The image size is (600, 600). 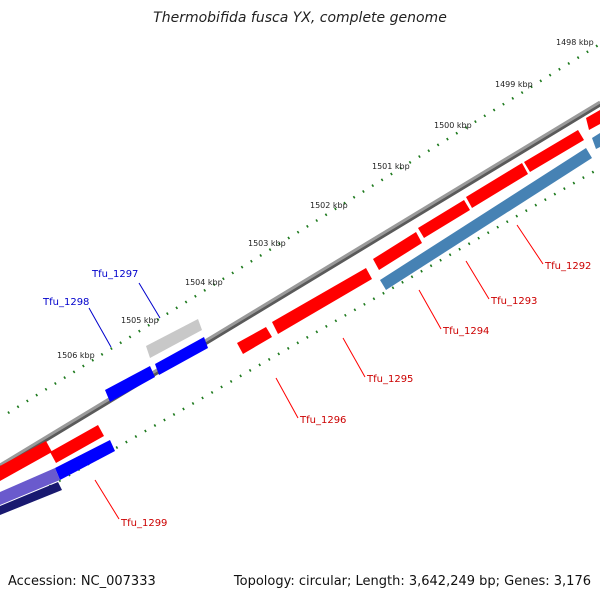 I want to click on kbp-label-1502: 1502 kbp, so click(x=329, y=205).